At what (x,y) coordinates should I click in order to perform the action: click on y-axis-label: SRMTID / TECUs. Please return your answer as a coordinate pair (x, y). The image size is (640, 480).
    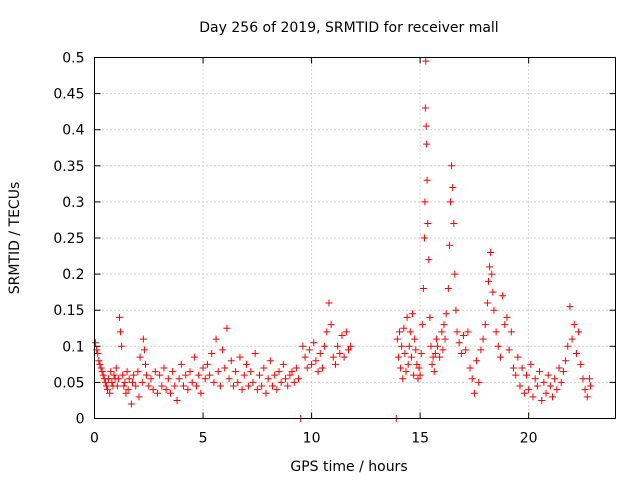
    Looking at the image, I should click on (15, 238).